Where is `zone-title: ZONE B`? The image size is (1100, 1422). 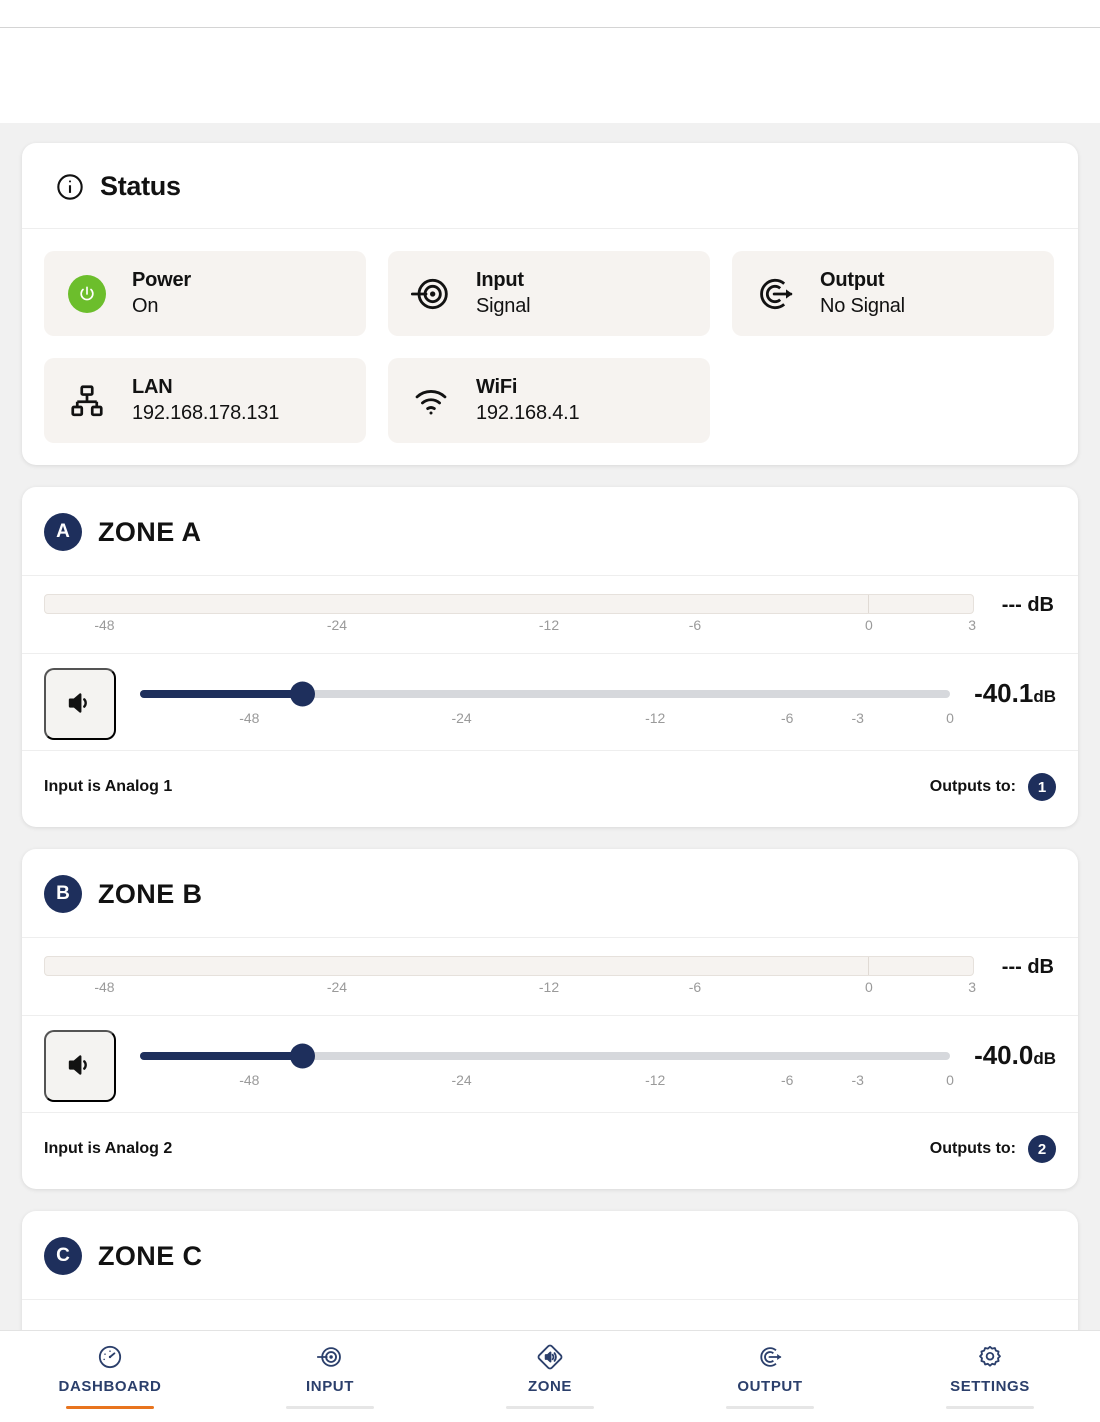
zone-title: ZONE B is located at coordinates (150, 893).